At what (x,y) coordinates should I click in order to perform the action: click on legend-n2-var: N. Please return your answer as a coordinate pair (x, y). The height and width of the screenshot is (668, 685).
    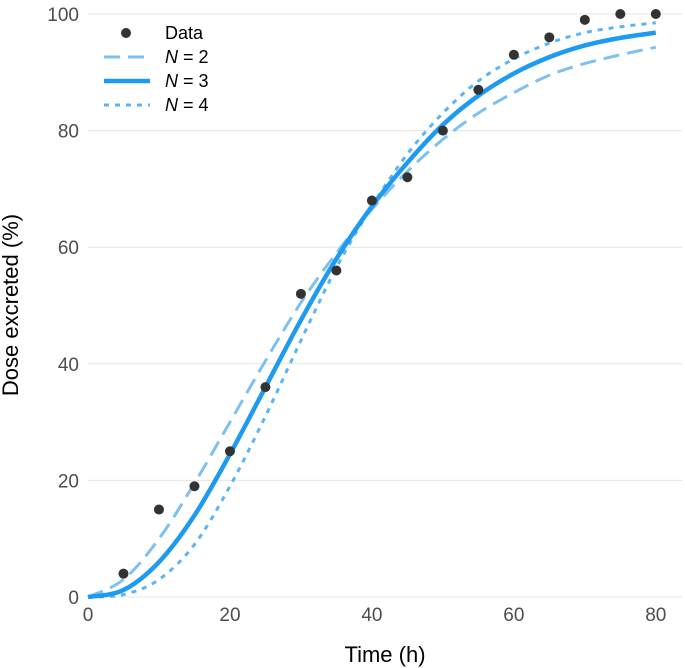
    Looking at the image, I should click on (172, 57).